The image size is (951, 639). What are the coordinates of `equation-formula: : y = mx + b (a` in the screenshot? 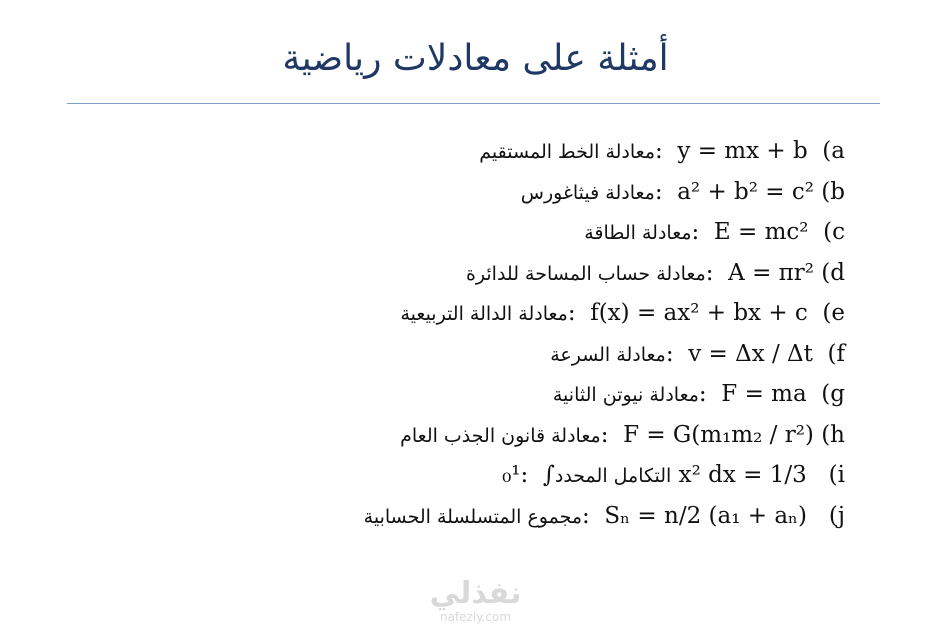 It's located at (750, 151).